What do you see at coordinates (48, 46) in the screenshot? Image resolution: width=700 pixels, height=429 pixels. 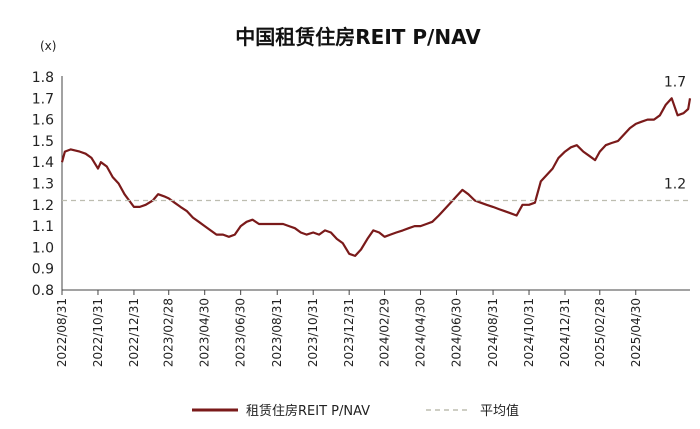 I see `y-unit-label: (x)` at bounding box center [48, 46].